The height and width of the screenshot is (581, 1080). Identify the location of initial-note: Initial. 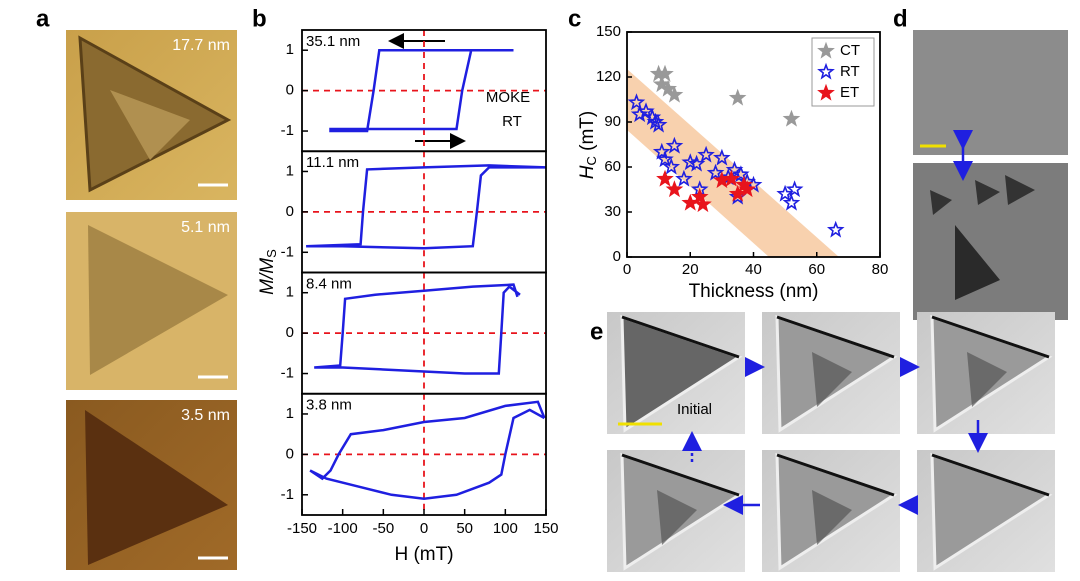
(694, 409).